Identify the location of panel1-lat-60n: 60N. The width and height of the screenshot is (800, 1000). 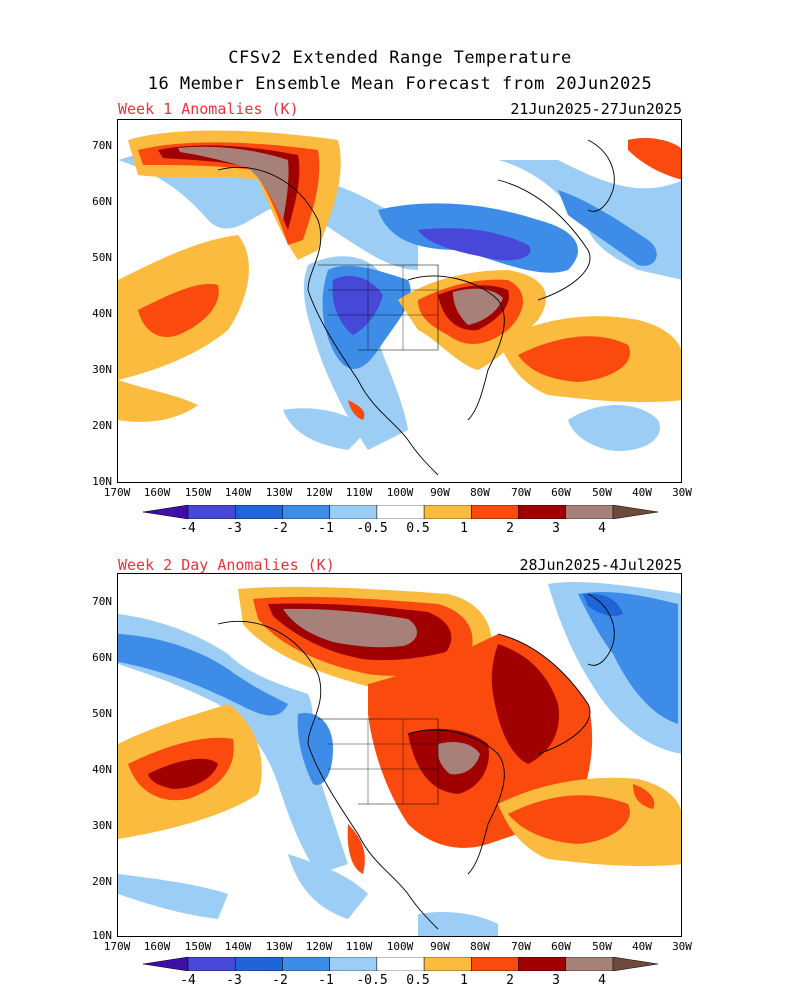
(102, 201).